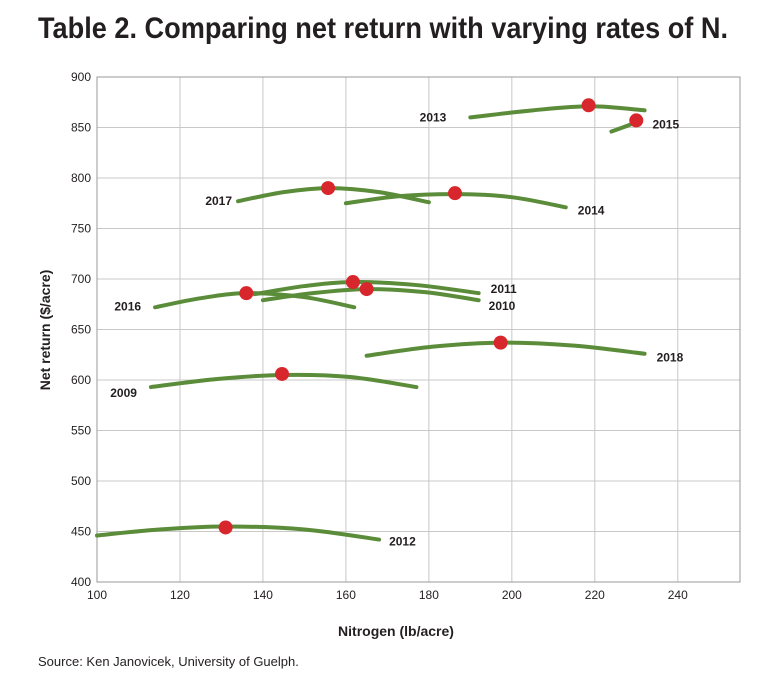 This screenshot has height=685, width=768. I want to click on series-label: 2015, so click(665, 124).